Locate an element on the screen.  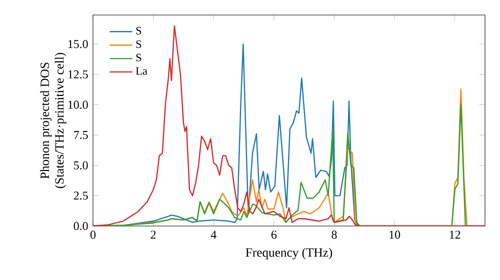
x-tick-label: 0 is located at coordinates (93, 234).